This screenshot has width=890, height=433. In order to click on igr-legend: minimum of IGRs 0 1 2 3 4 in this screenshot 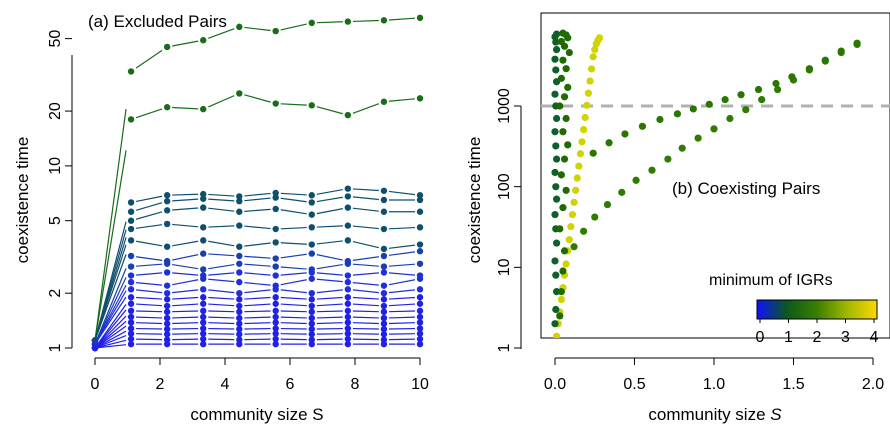, I will do `click(794, 309)`.